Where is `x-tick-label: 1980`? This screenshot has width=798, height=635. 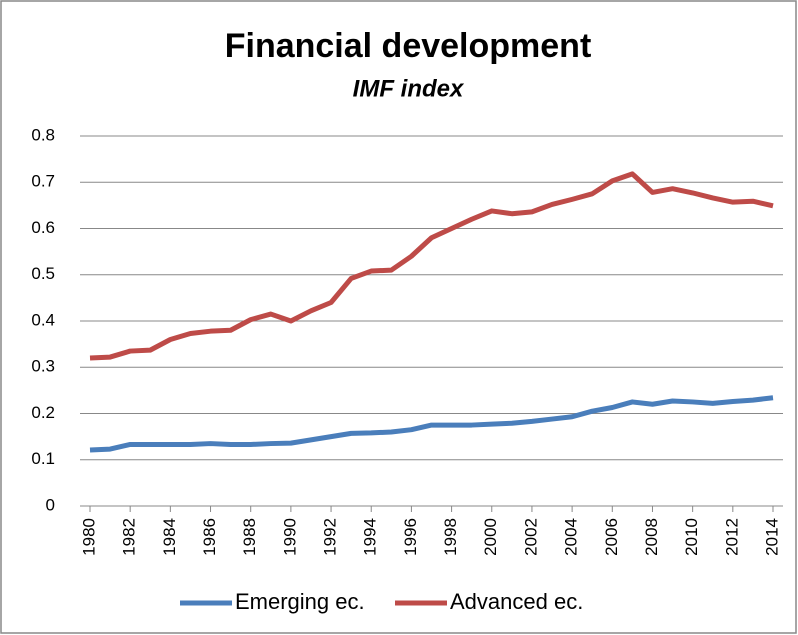
x-tick-label: 1980 is located at coordinates (88, 537).